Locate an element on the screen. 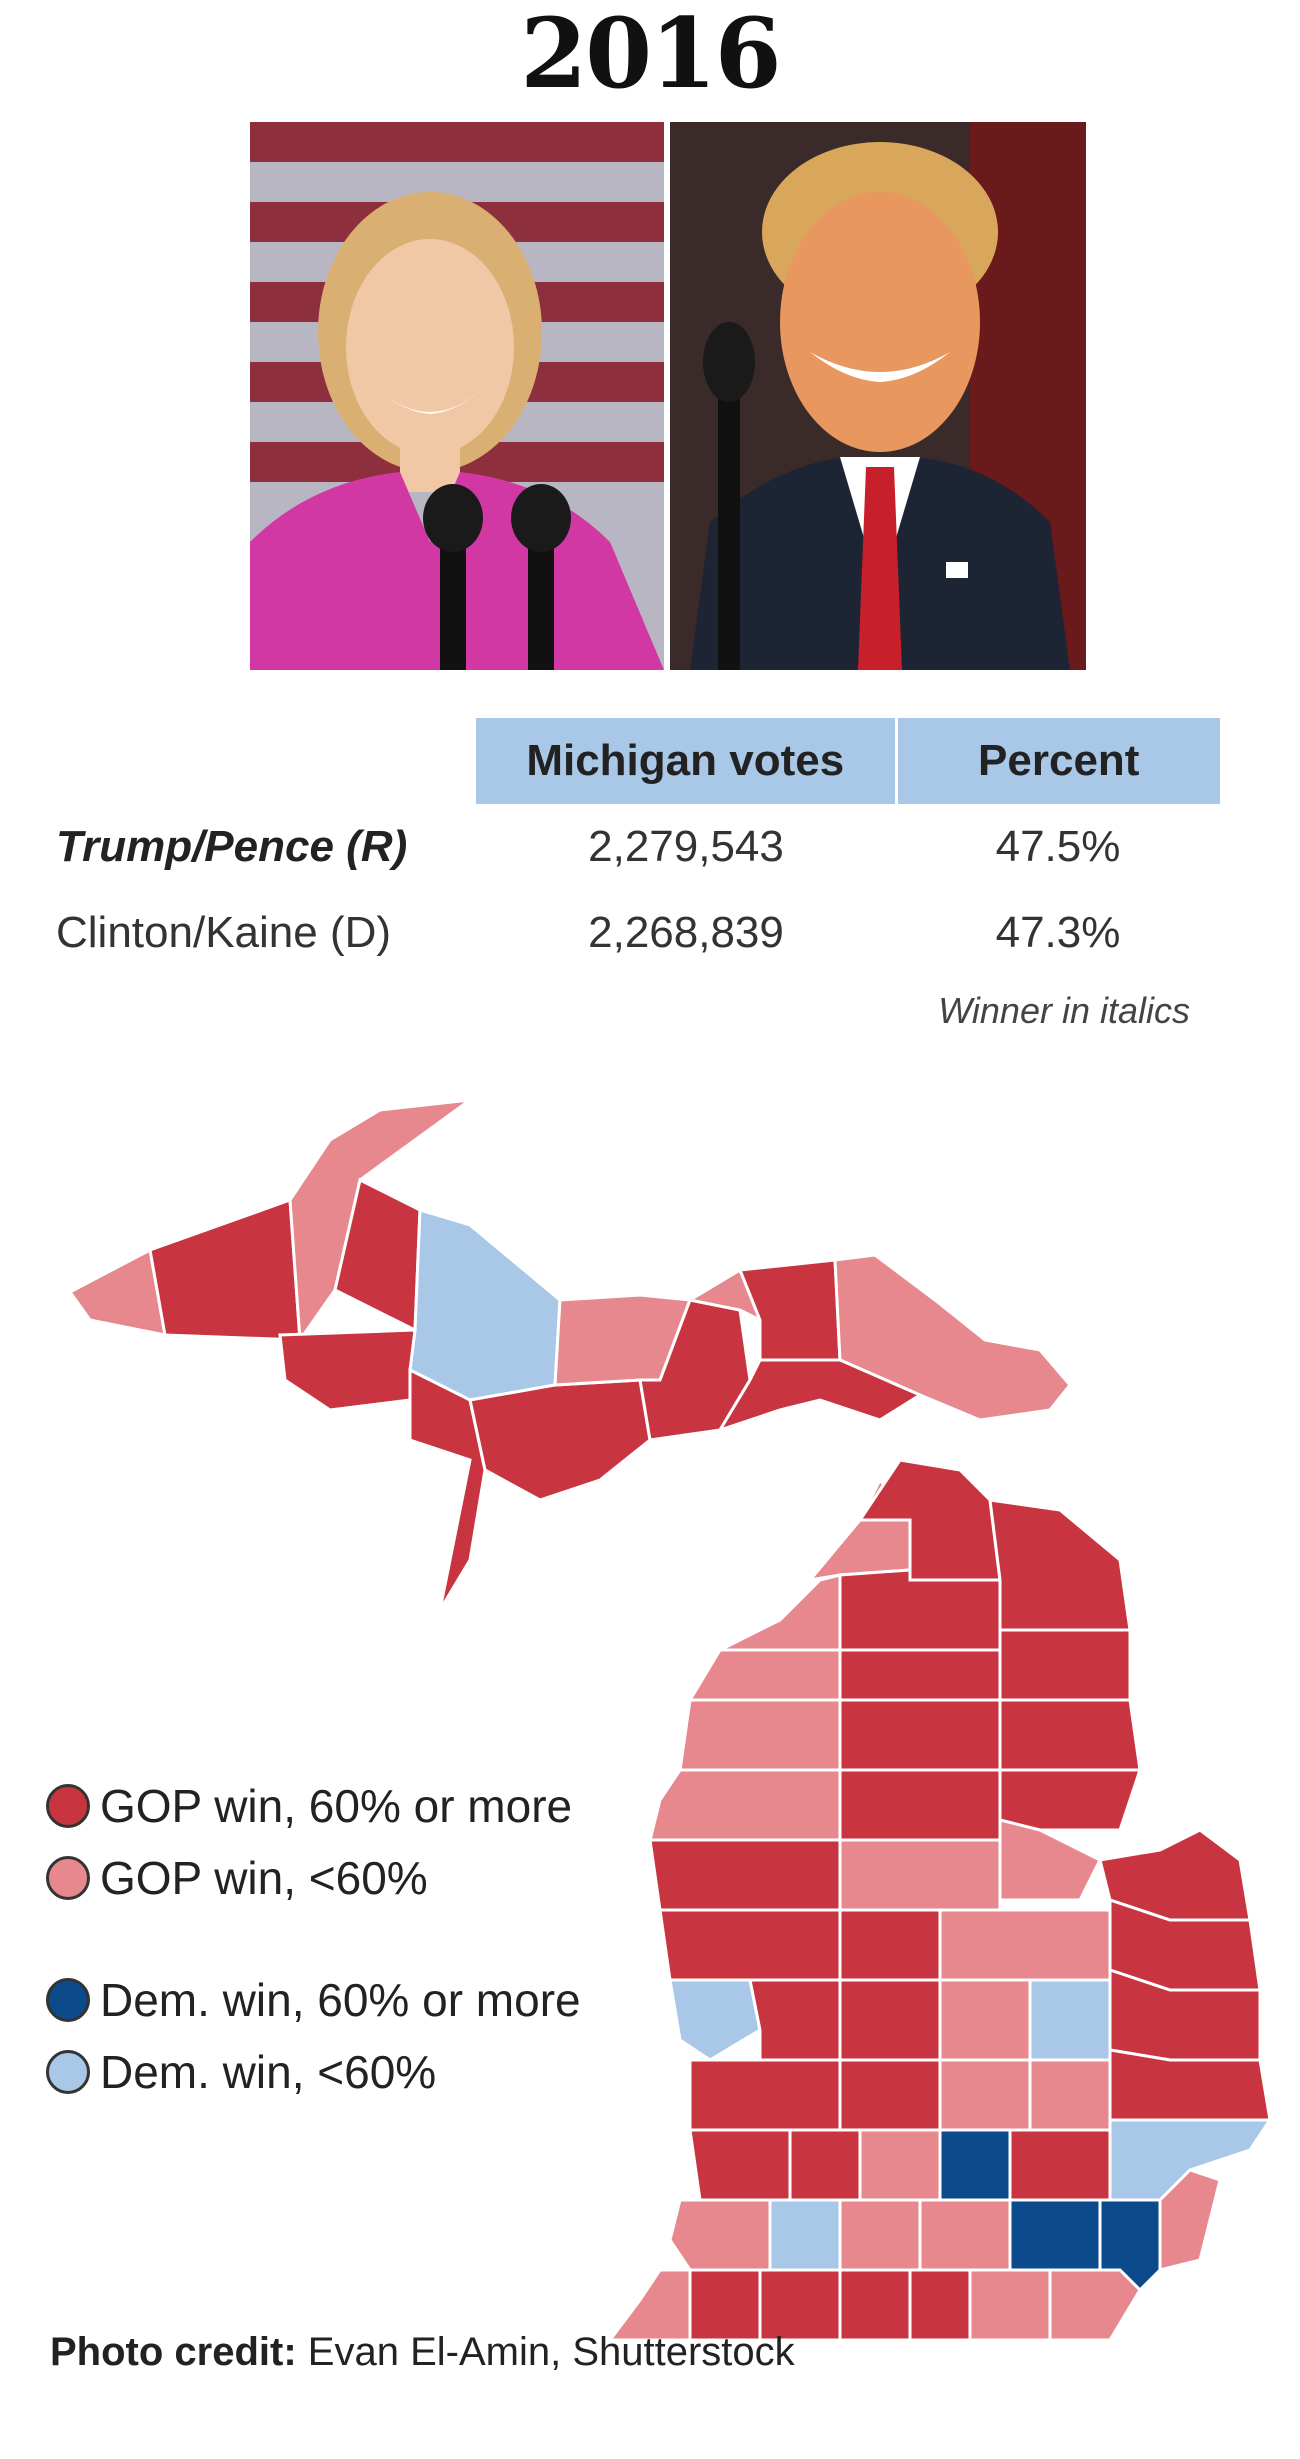  clinton-photo is located at coordinates (457, 396).